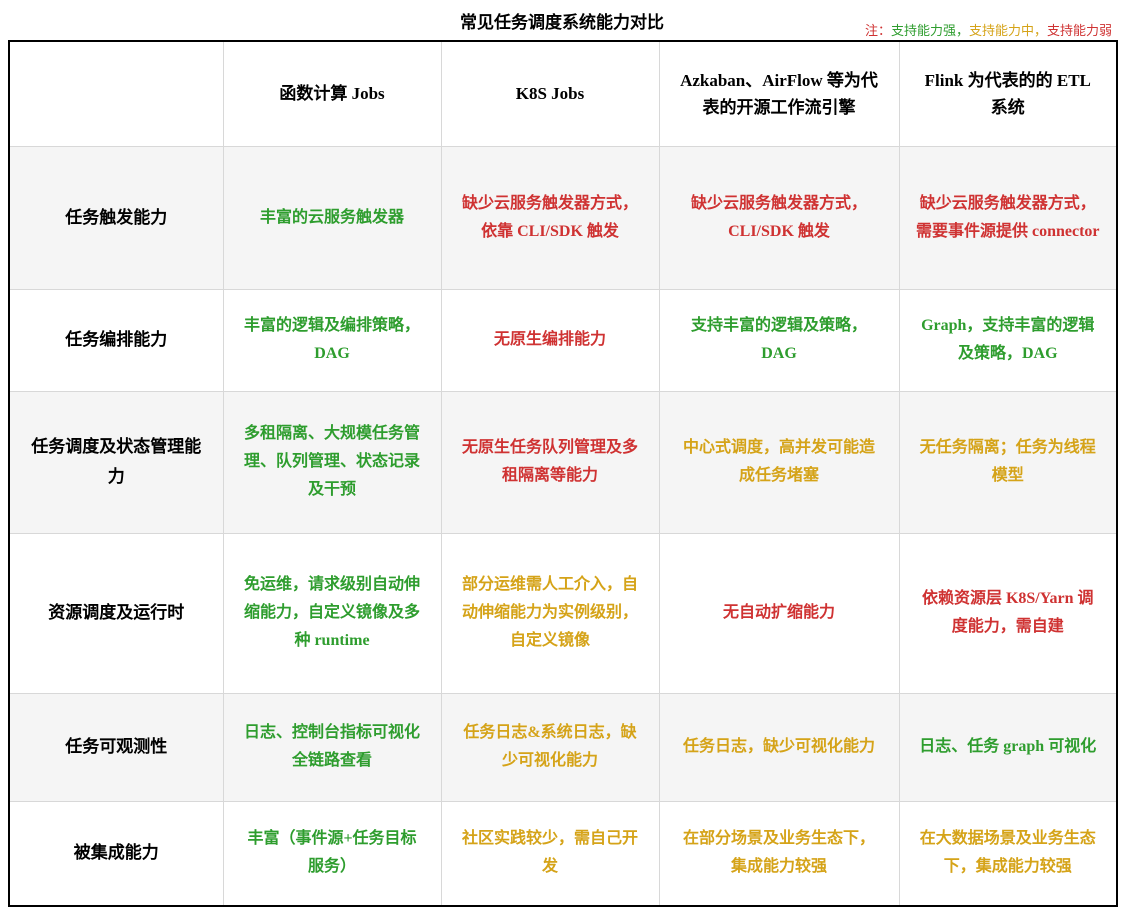 Image resolution: width=1124 pixels, height=914 pixels. What do you see at coordinates (116, 747) in the screenshot?
I see `row-header: 任务可观测性` at bounding box center [116, 747].